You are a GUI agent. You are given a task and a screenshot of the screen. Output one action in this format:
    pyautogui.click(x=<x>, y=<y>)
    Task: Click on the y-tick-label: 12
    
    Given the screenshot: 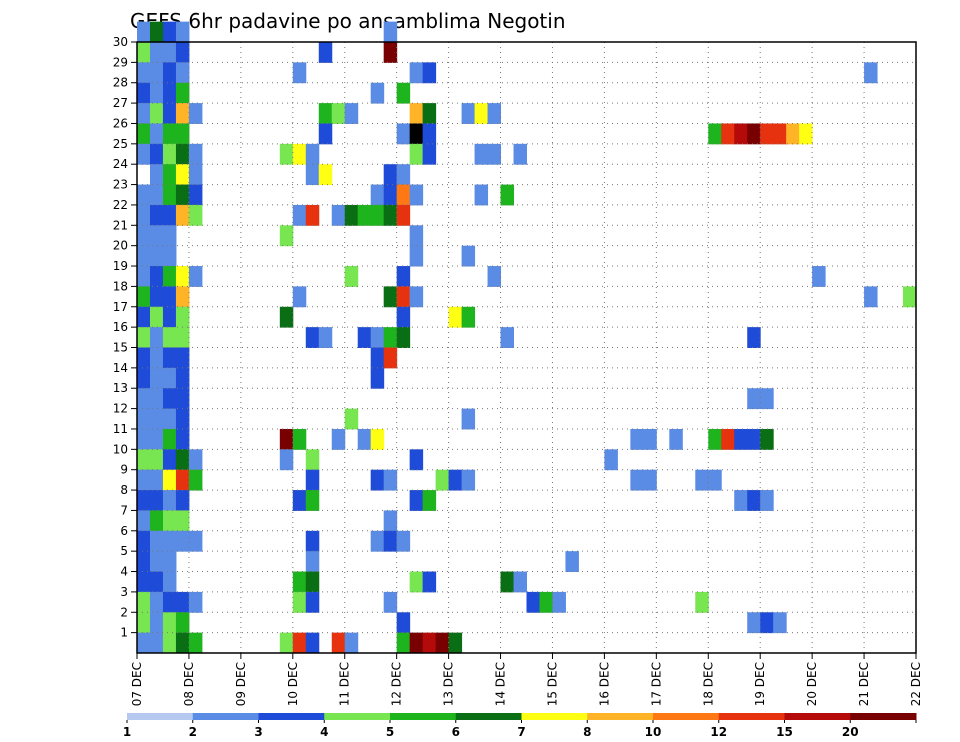 What is the action you would take?
    pyautogui.click(x=120, y=409)
    